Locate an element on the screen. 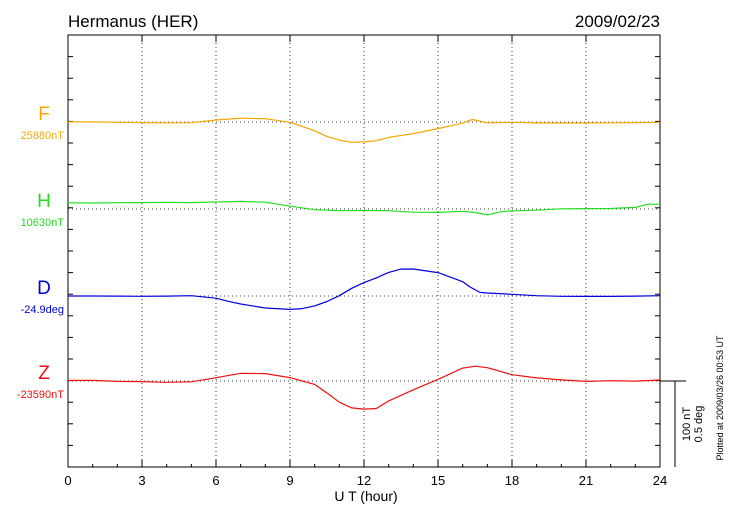 This screenshot has height=520, width=730. series-name-z: Z is located at coordinates (44, 373).